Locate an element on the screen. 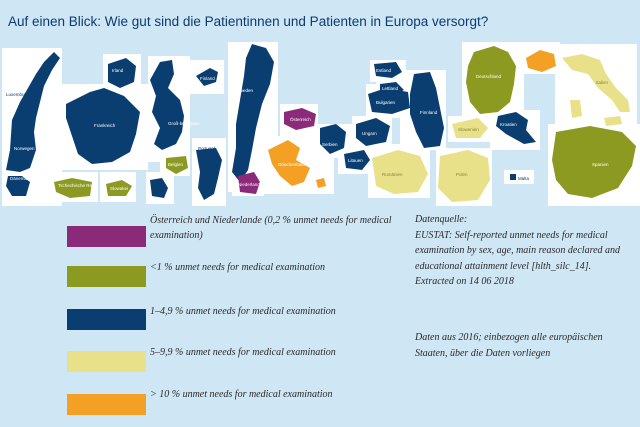 This screenshot has height=427, width=640. label-niederlande: Niederlande is located at coordinates (250, 184).